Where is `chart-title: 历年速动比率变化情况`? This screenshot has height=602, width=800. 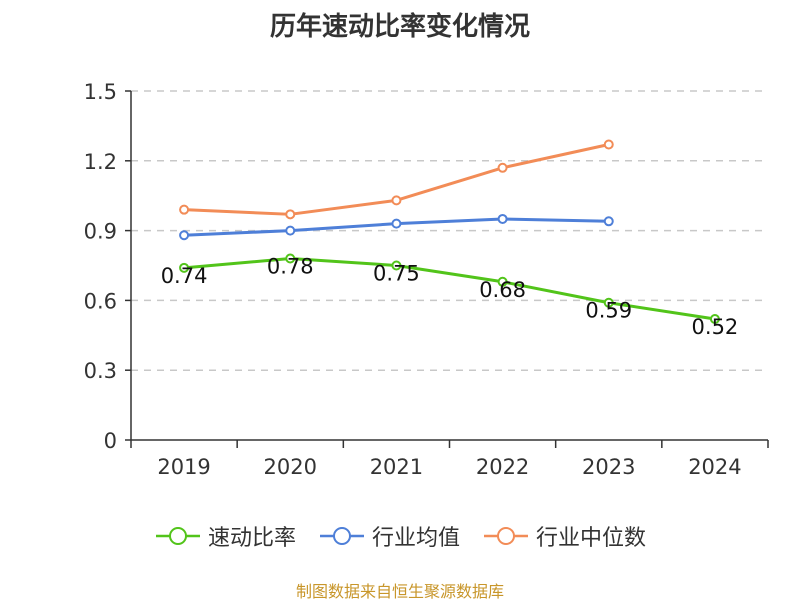
chart-title: 历年速动比率变化情况 is located at coordinates (399, 27).